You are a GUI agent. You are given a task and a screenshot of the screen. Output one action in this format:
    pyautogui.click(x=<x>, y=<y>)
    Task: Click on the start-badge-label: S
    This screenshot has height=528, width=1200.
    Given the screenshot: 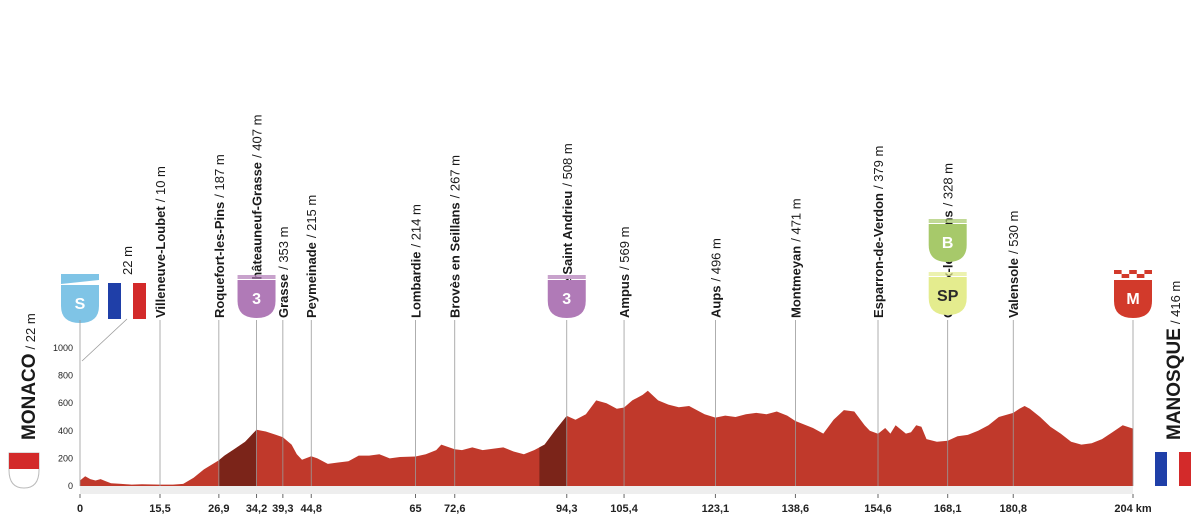 What is the action you would take?
    pyautogui.click(x=80, y=304)
    